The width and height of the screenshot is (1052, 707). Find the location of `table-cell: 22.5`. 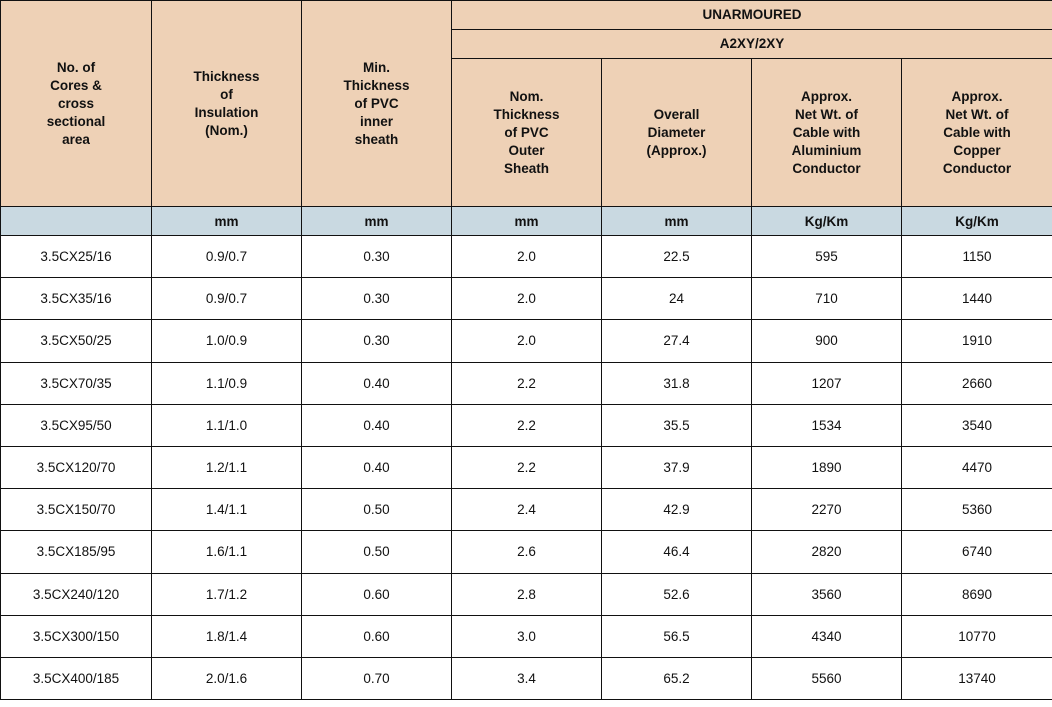

table-cell: 22.5 is located at coordinates (676, 256).